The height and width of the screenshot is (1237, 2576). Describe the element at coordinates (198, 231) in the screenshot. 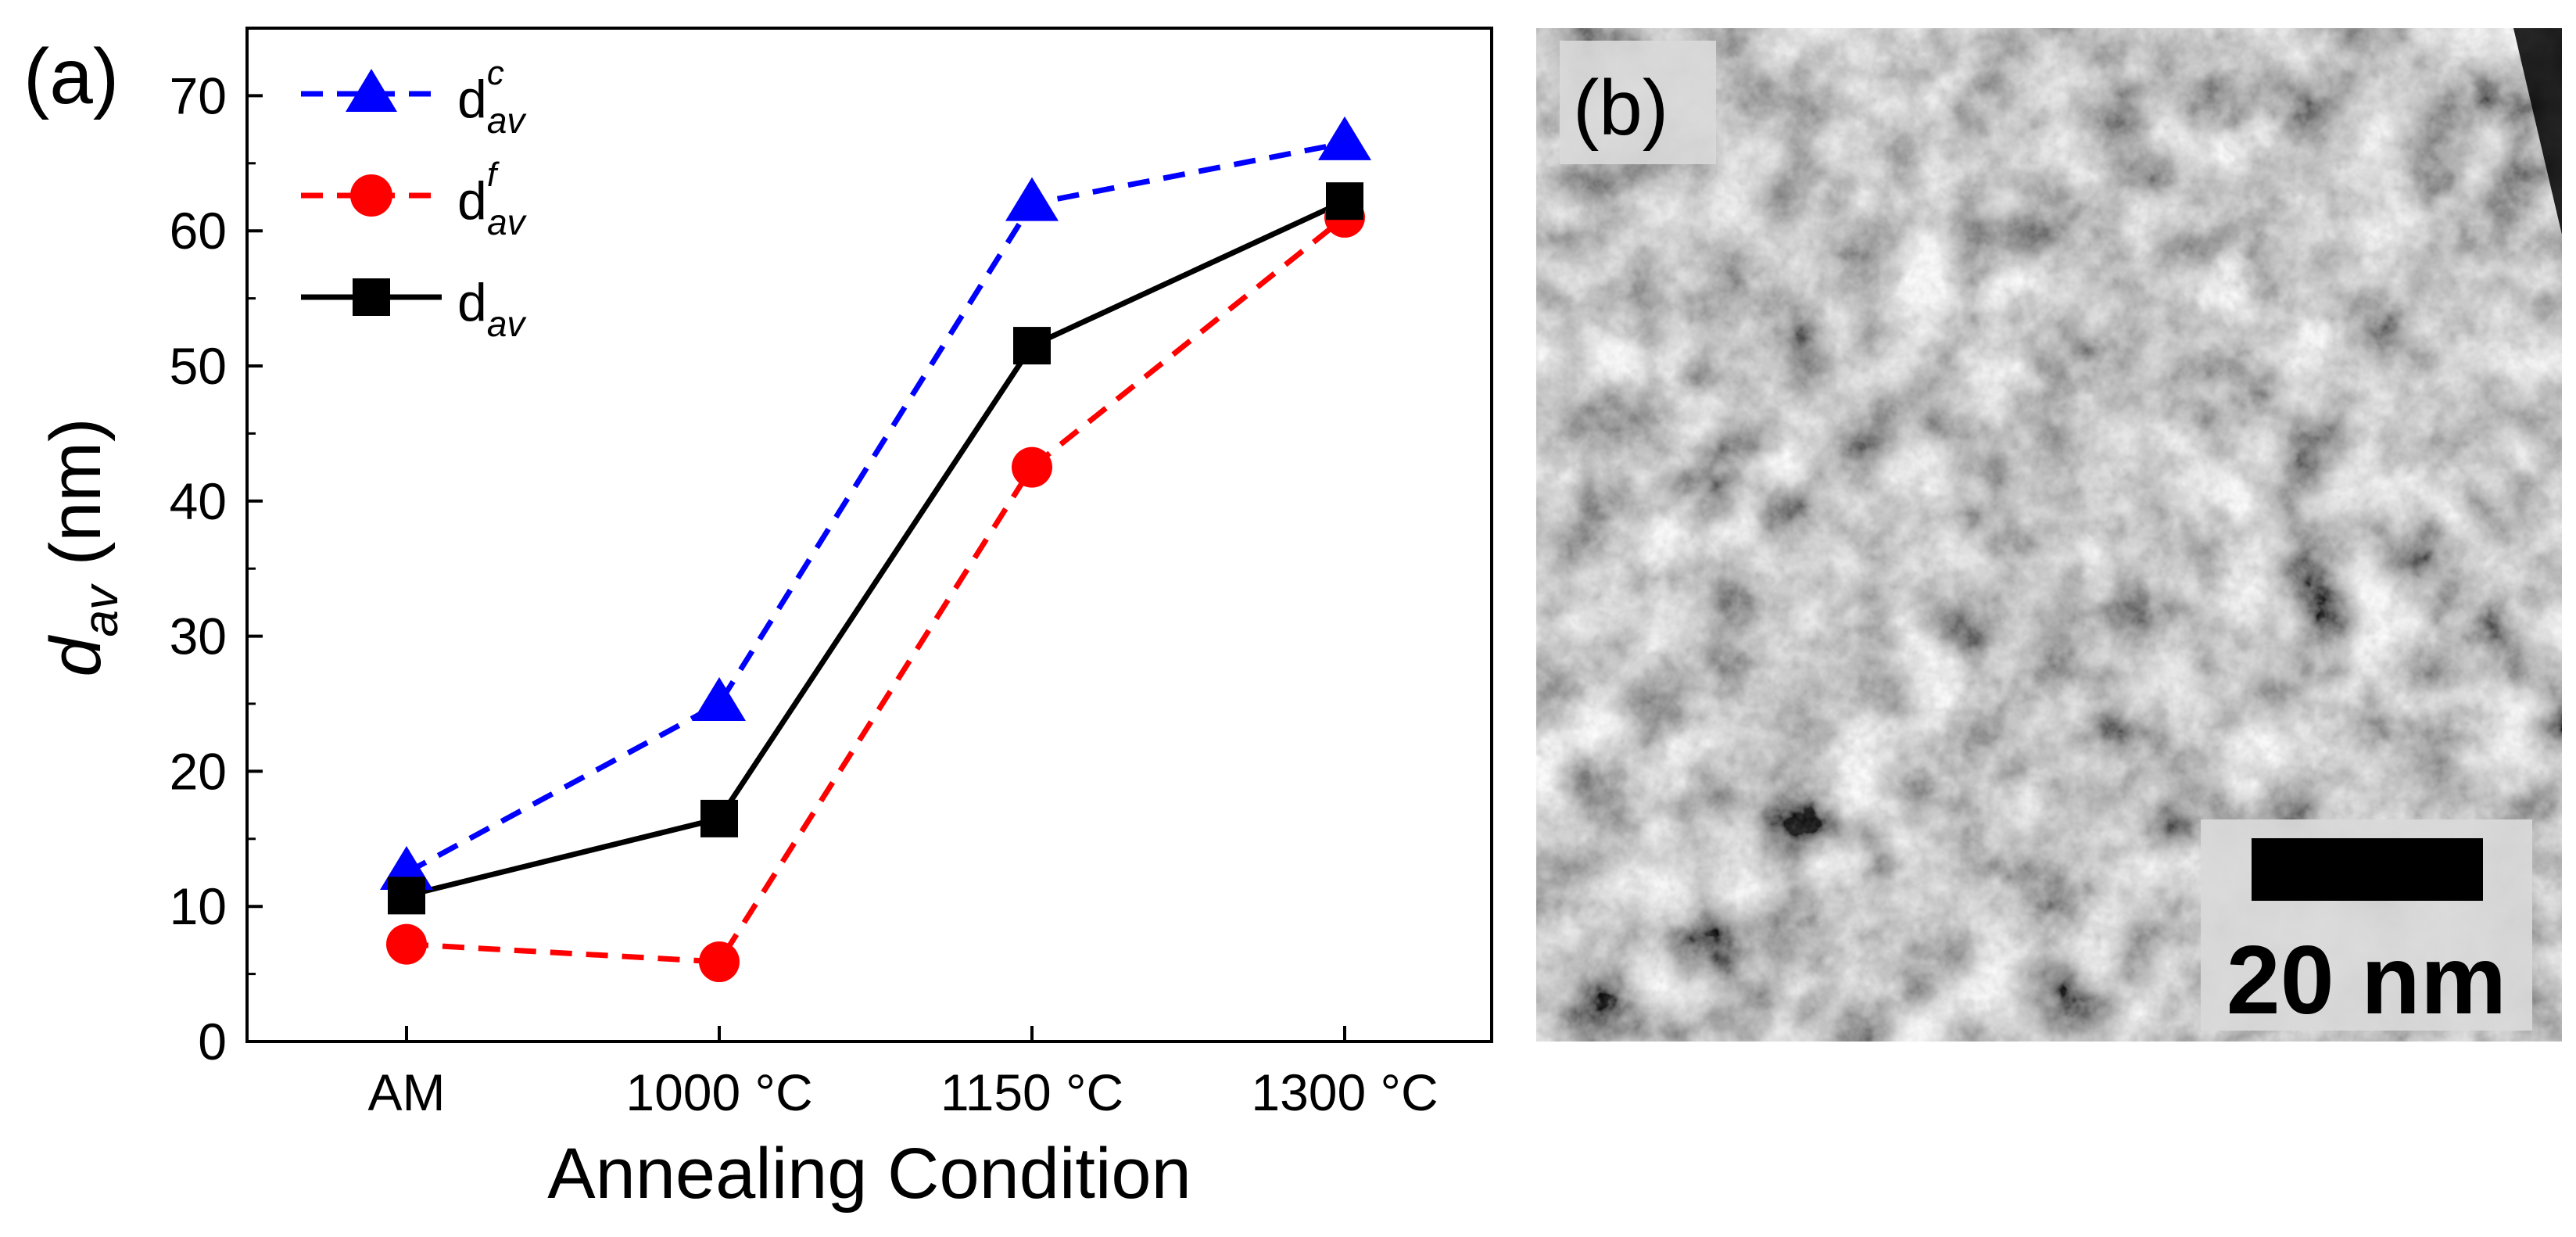

I see `y-tick-label: 60` at that location.